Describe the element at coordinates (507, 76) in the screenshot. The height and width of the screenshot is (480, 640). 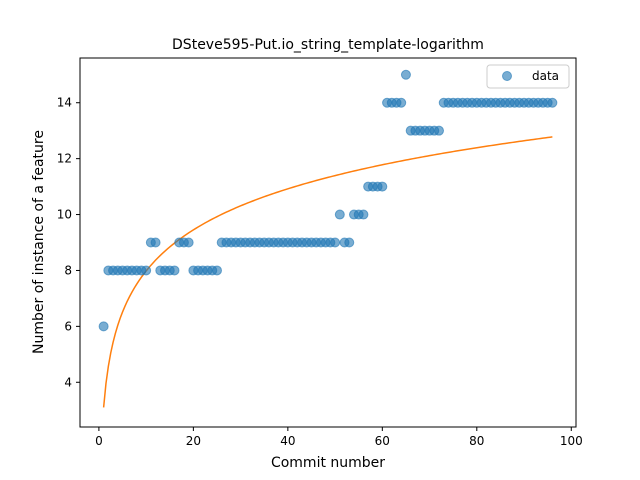
I see `legend-marker-data` at that location.